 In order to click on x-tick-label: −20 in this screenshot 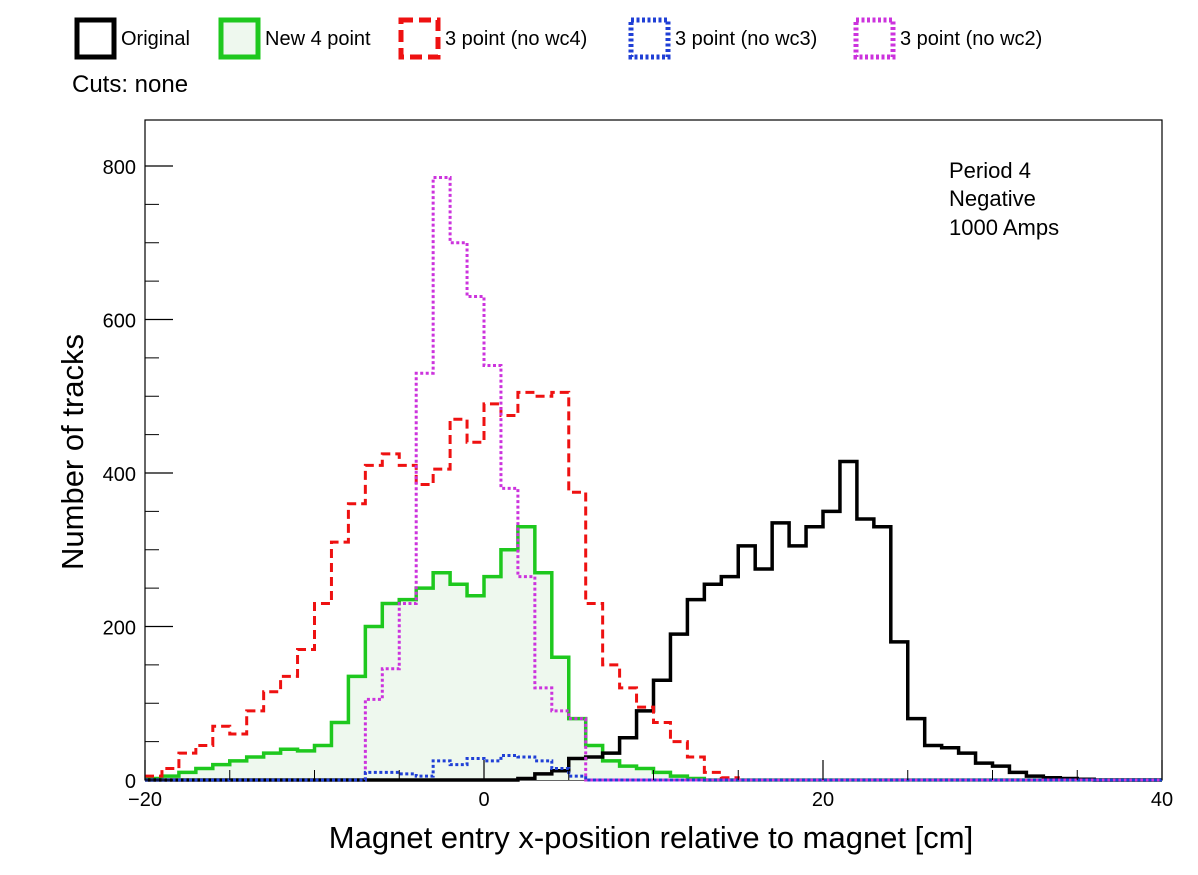, I will do `click(145, 800)`.